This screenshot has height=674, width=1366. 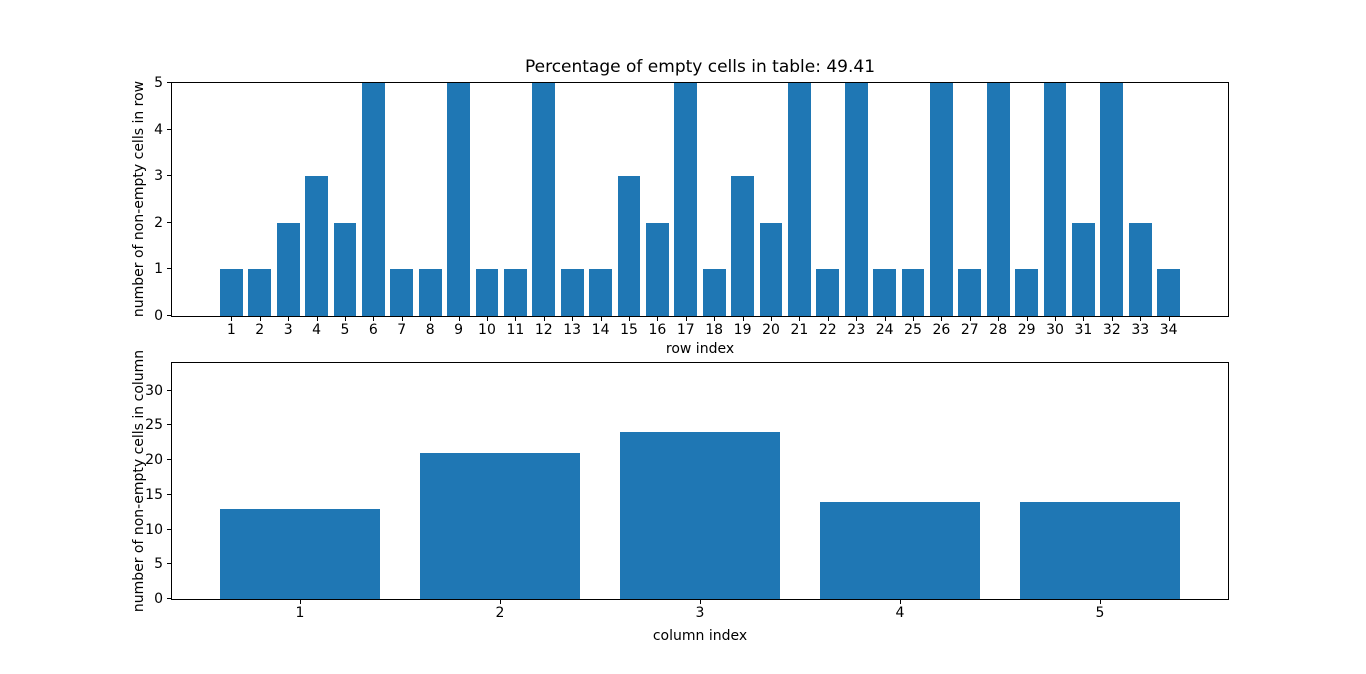 What do you see at coordinates (459, 330) in the screenshot?
I see `x-tick-label: 9` at bounding box center [459, 330].